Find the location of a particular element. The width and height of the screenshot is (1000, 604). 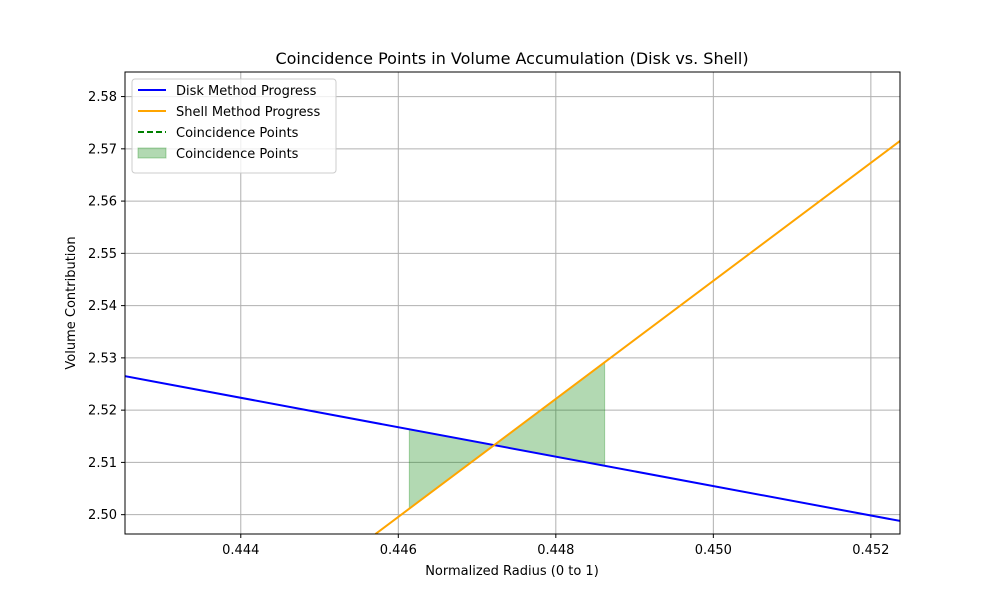

y-tick-label: 2.54 is located at coordinates (102, 306).